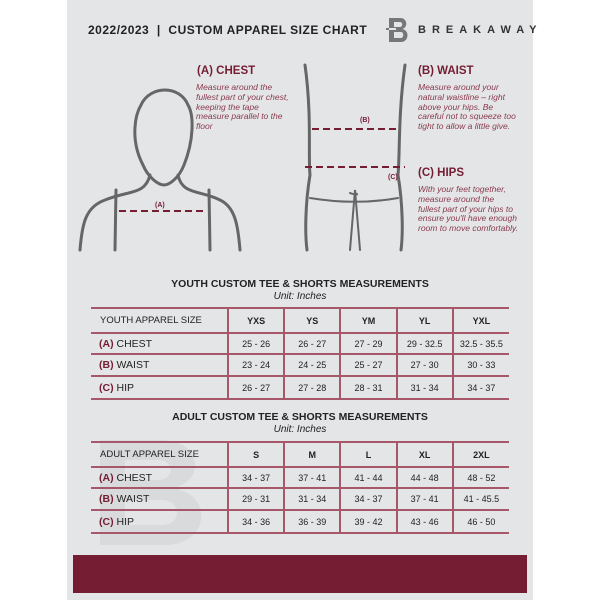  Describe the element at coordinates (312, 522) in the screenshot. I see `cell: 36 - 39` at that location.